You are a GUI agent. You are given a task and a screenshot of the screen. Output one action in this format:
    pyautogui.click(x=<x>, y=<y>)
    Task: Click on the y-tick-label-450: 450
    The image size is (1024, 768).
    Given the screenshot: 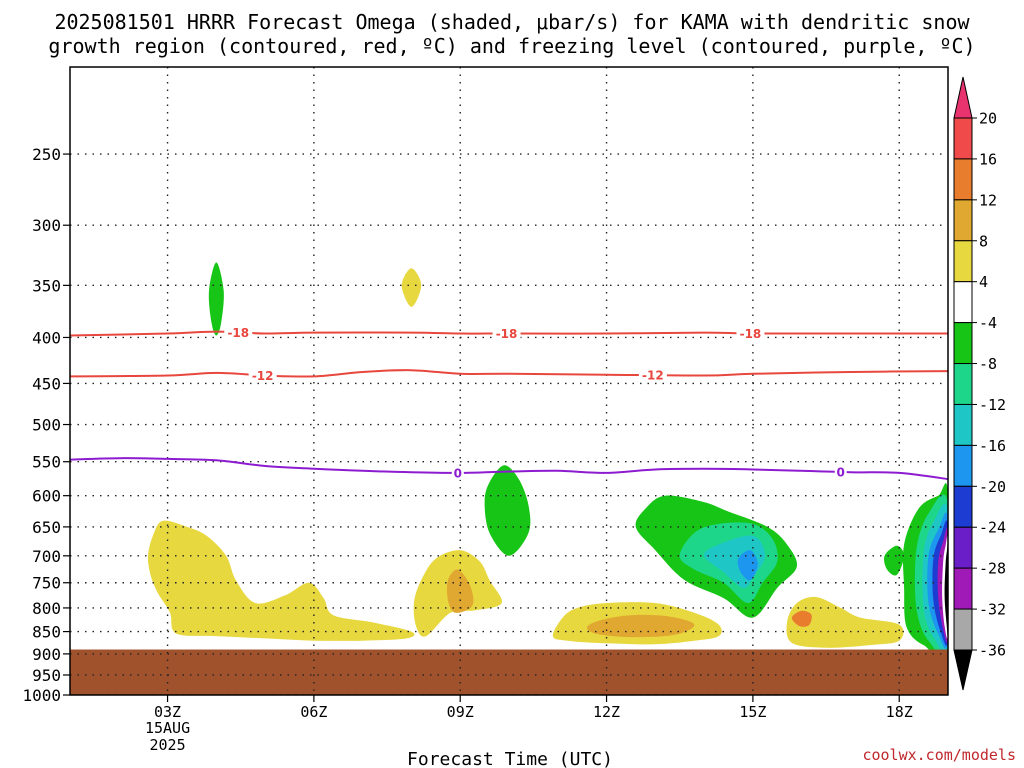 What is the action you would take?
    pyautogui.click(x=46, y=383)
    